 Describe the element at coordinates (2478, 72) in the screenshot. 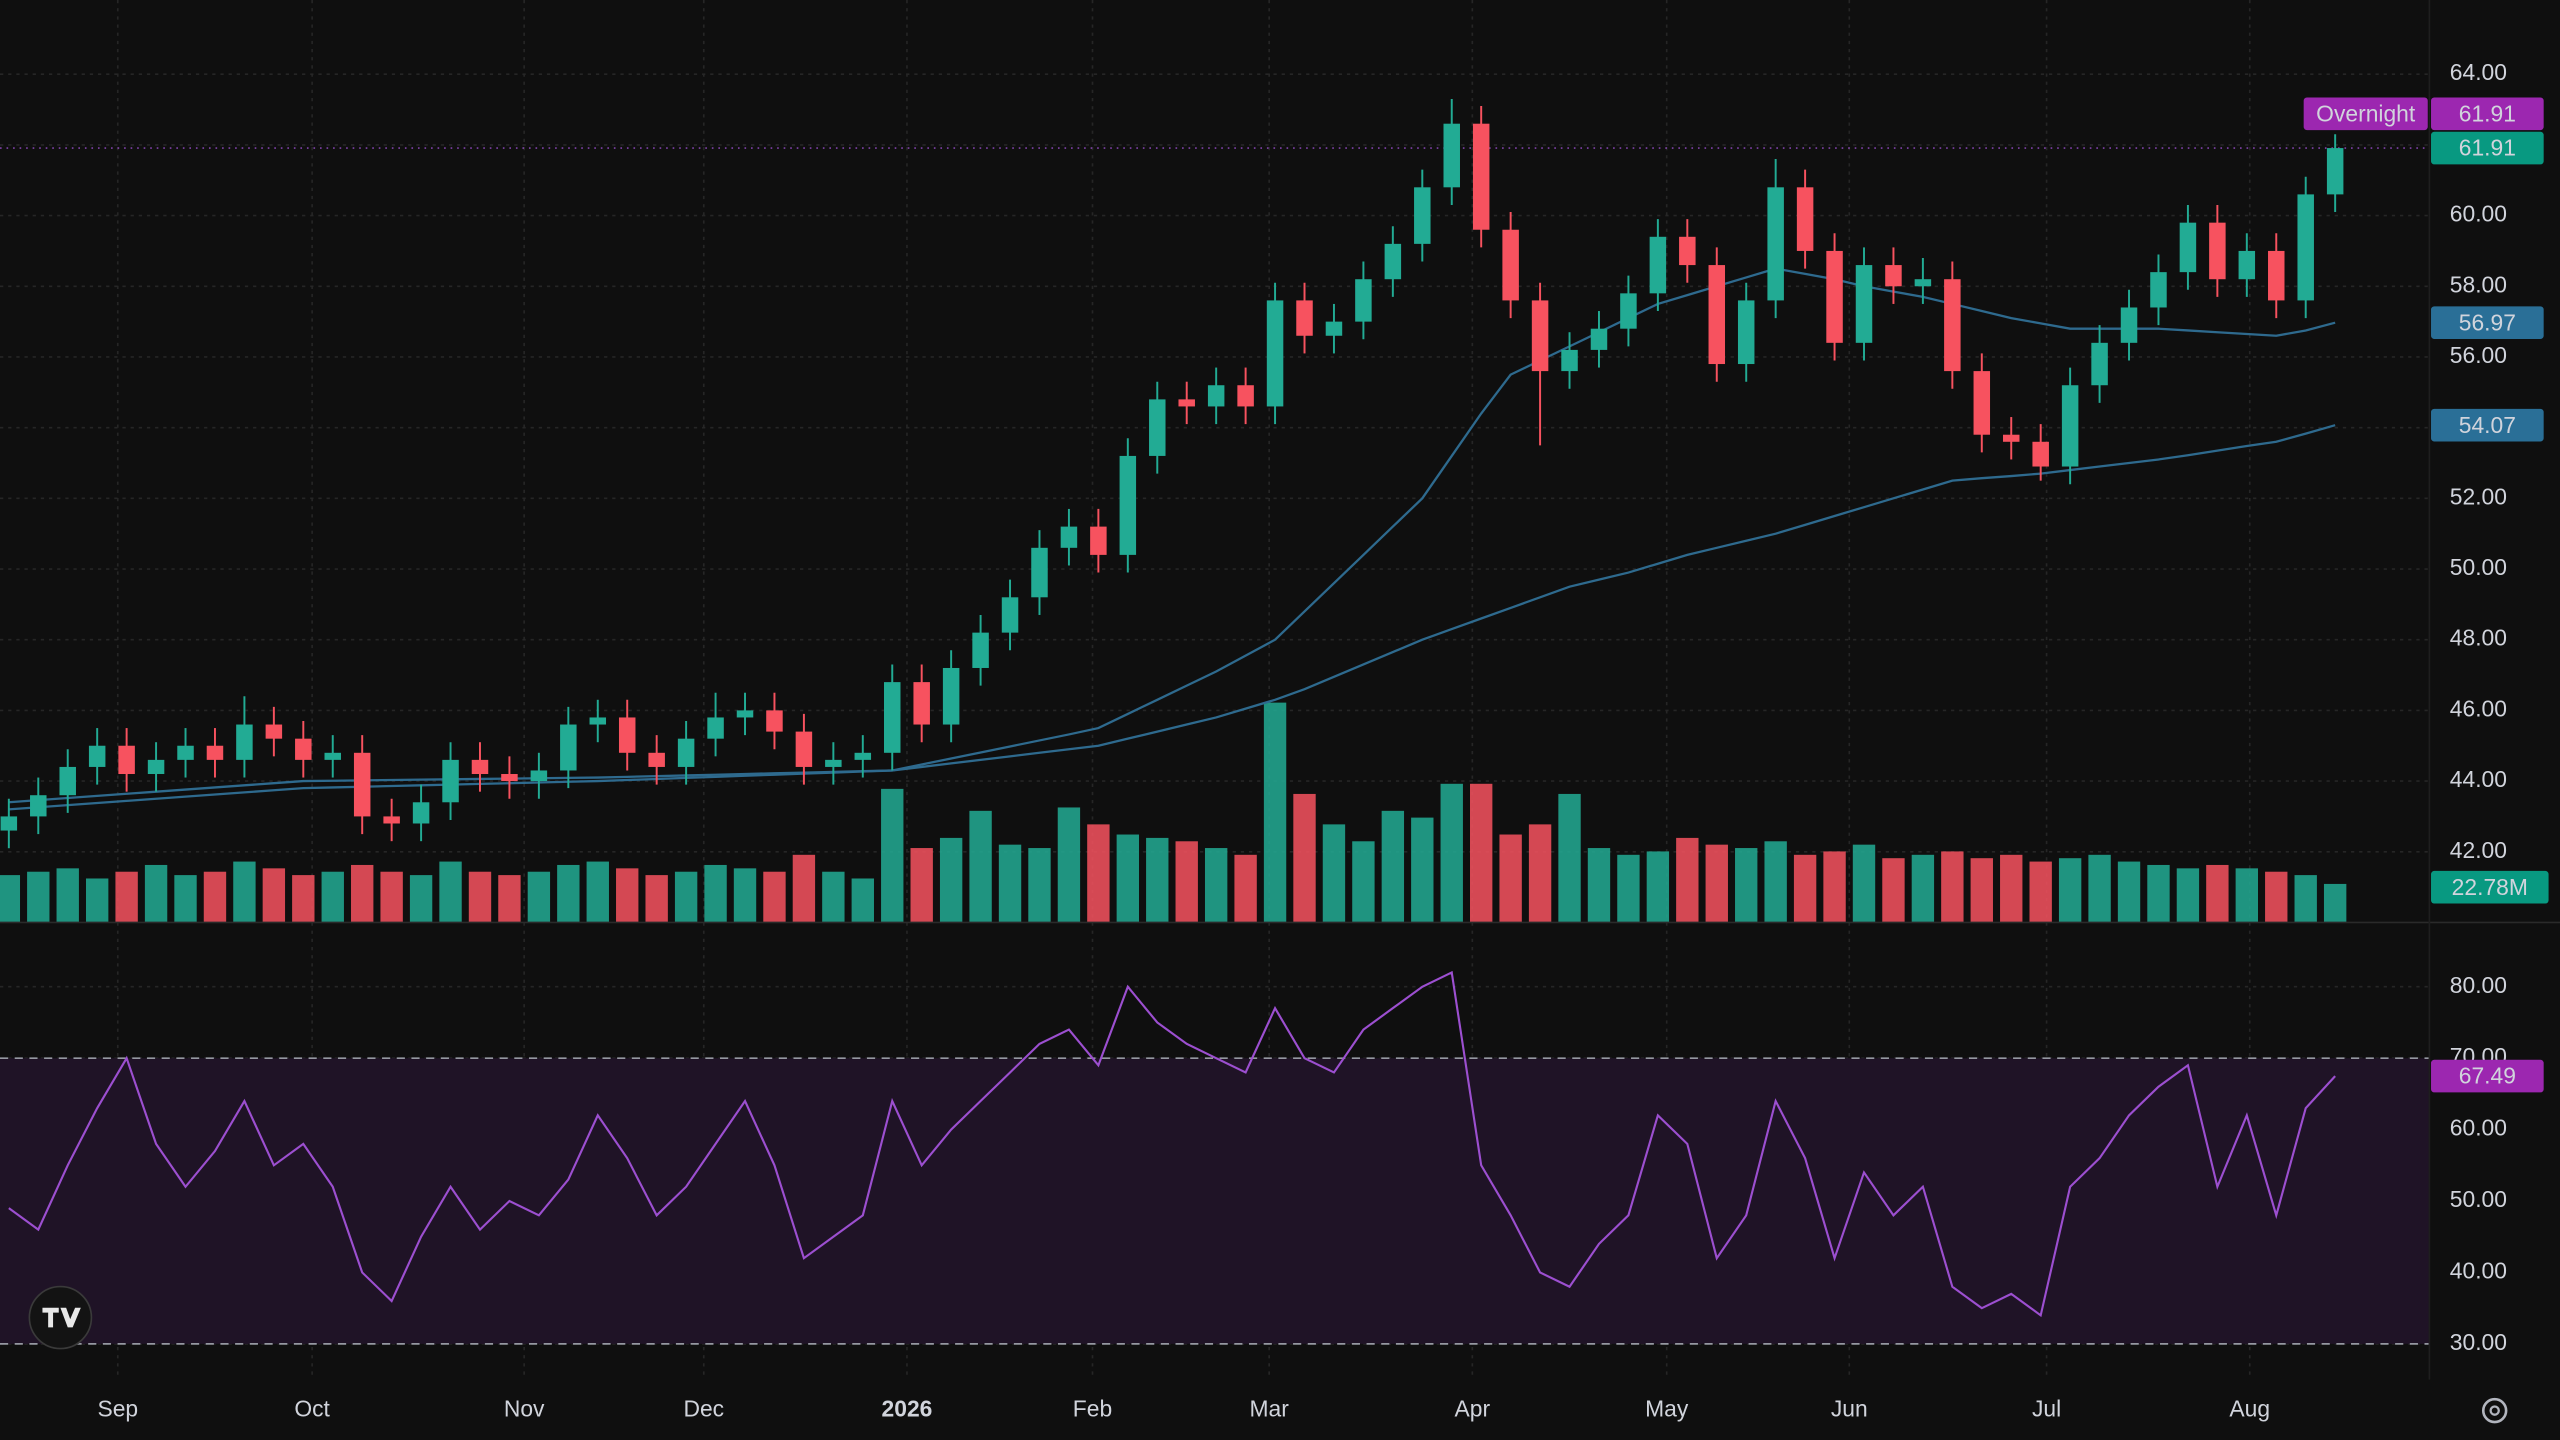

I see `y-tick-label: 64.00` at that location.